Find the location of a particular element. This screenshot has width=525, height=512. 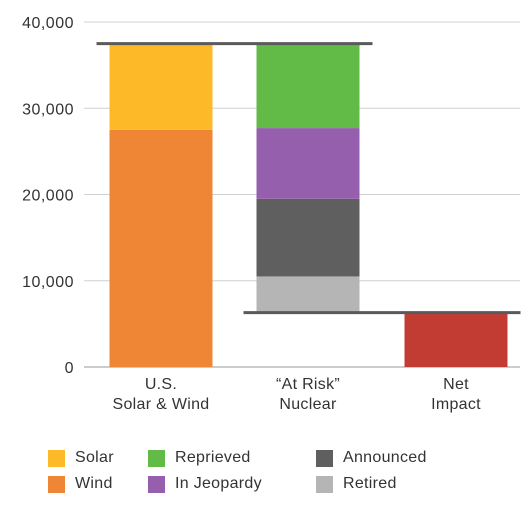

legend-item: Solar is located at coordinates (81, 458).